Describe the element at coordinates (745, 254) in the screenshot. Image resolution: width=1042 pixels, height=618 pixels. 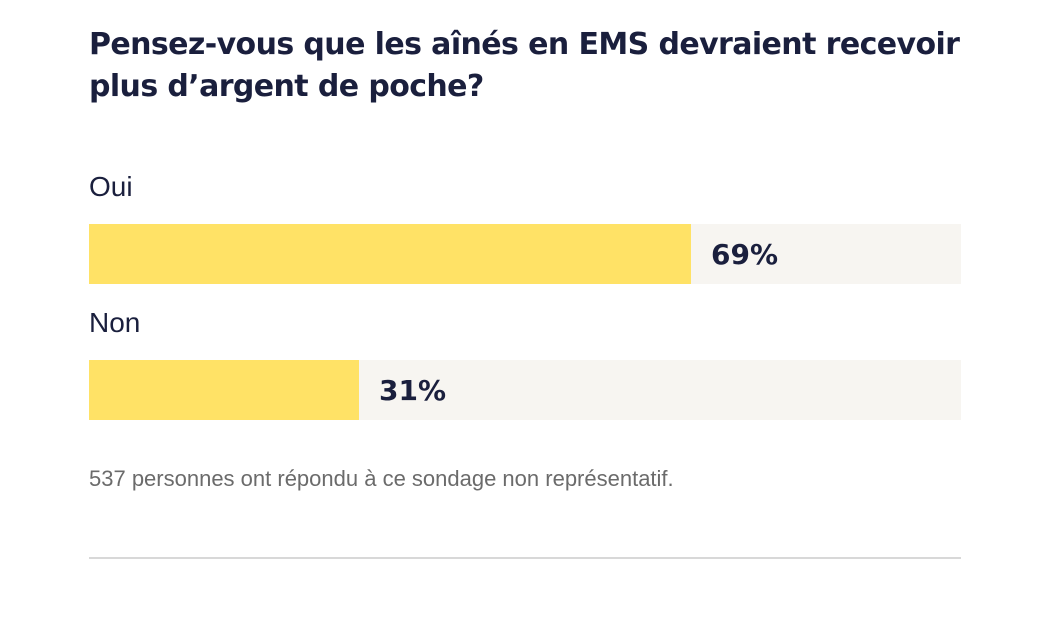
I see `bar-value-label: 69%` at that location.